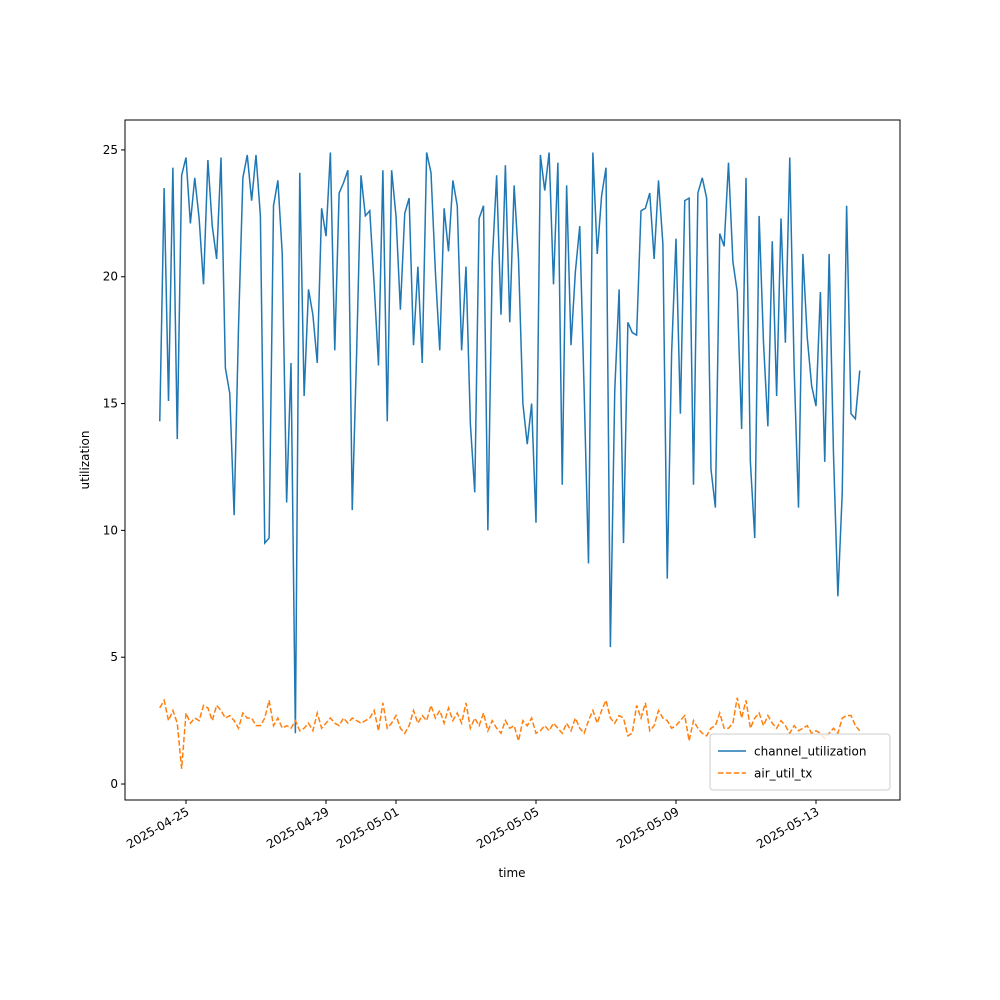  Describe the element at coordinates (85, 460) in the screenshot. I see `y-axis-label: utilization` at that location.